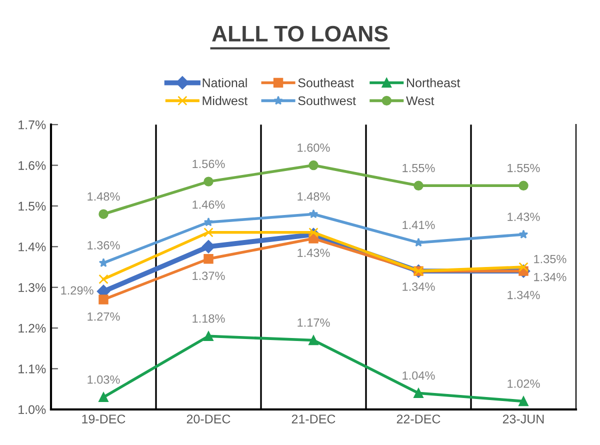  Describe the element at coordinates (418, 375) in the screenshot. I see `data-label: 1.04%` at that location.